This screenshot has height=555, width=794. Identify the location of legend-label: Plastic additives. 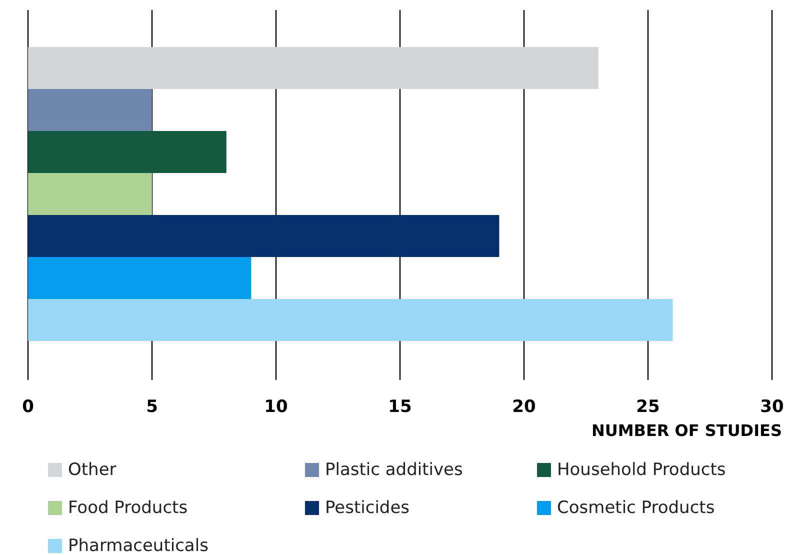
(394, 470).